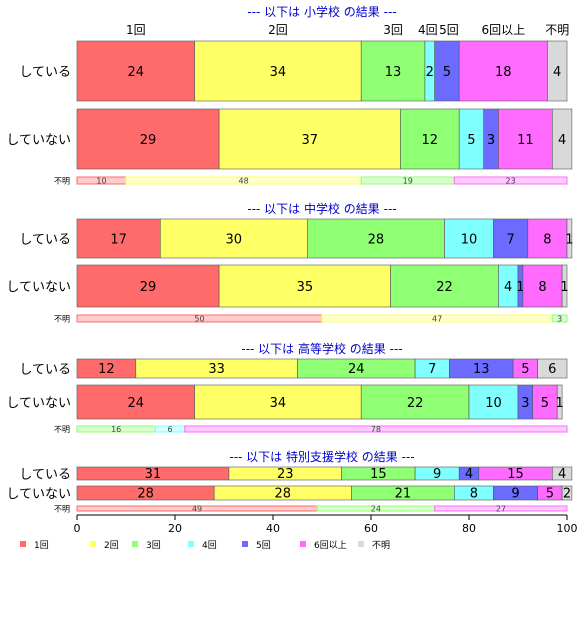 The height and width of the screenshot is (636, 580). What do you see at coordinates (41, 545) in the screenshot?
I see `legend-label: 1回` at bounding box center [41, 545].